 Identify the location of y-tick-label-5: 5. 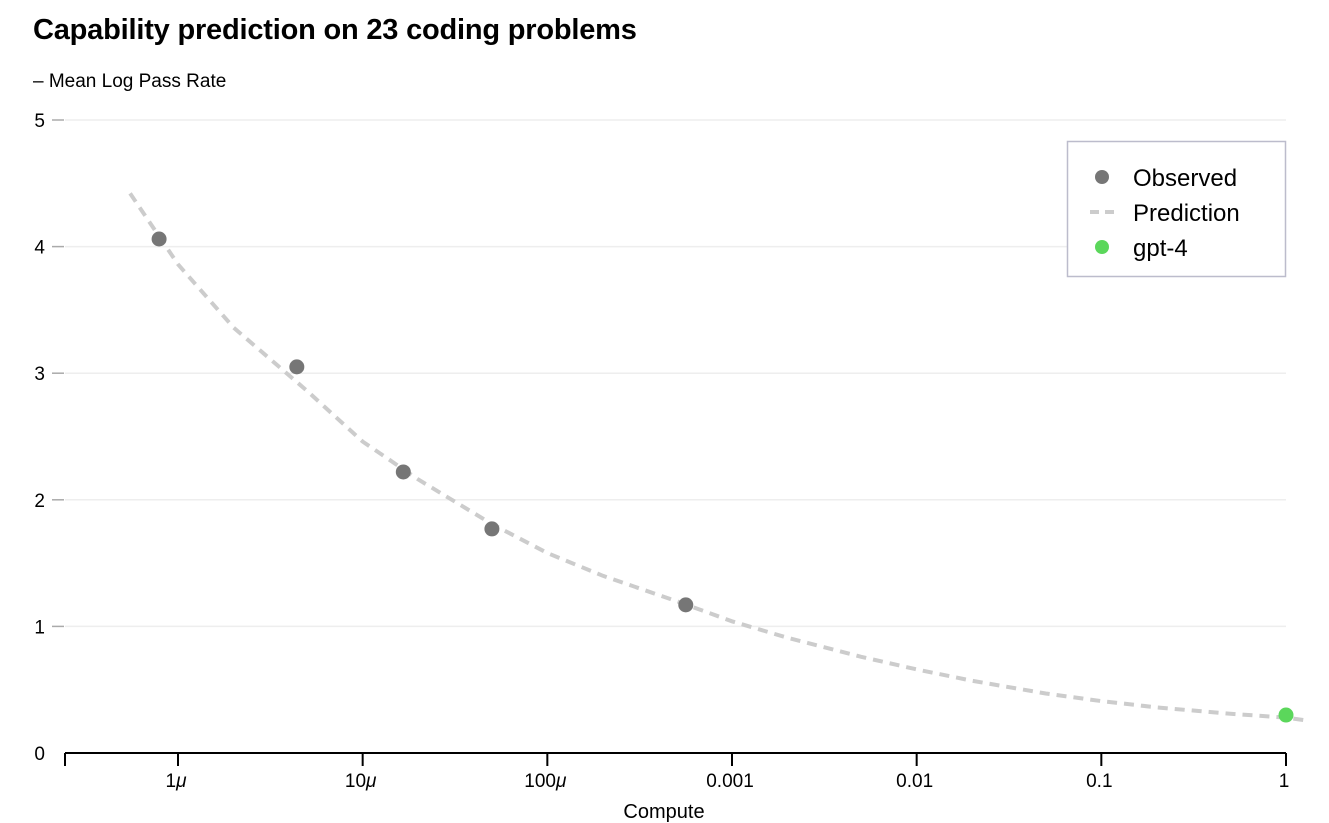
(39, 121).